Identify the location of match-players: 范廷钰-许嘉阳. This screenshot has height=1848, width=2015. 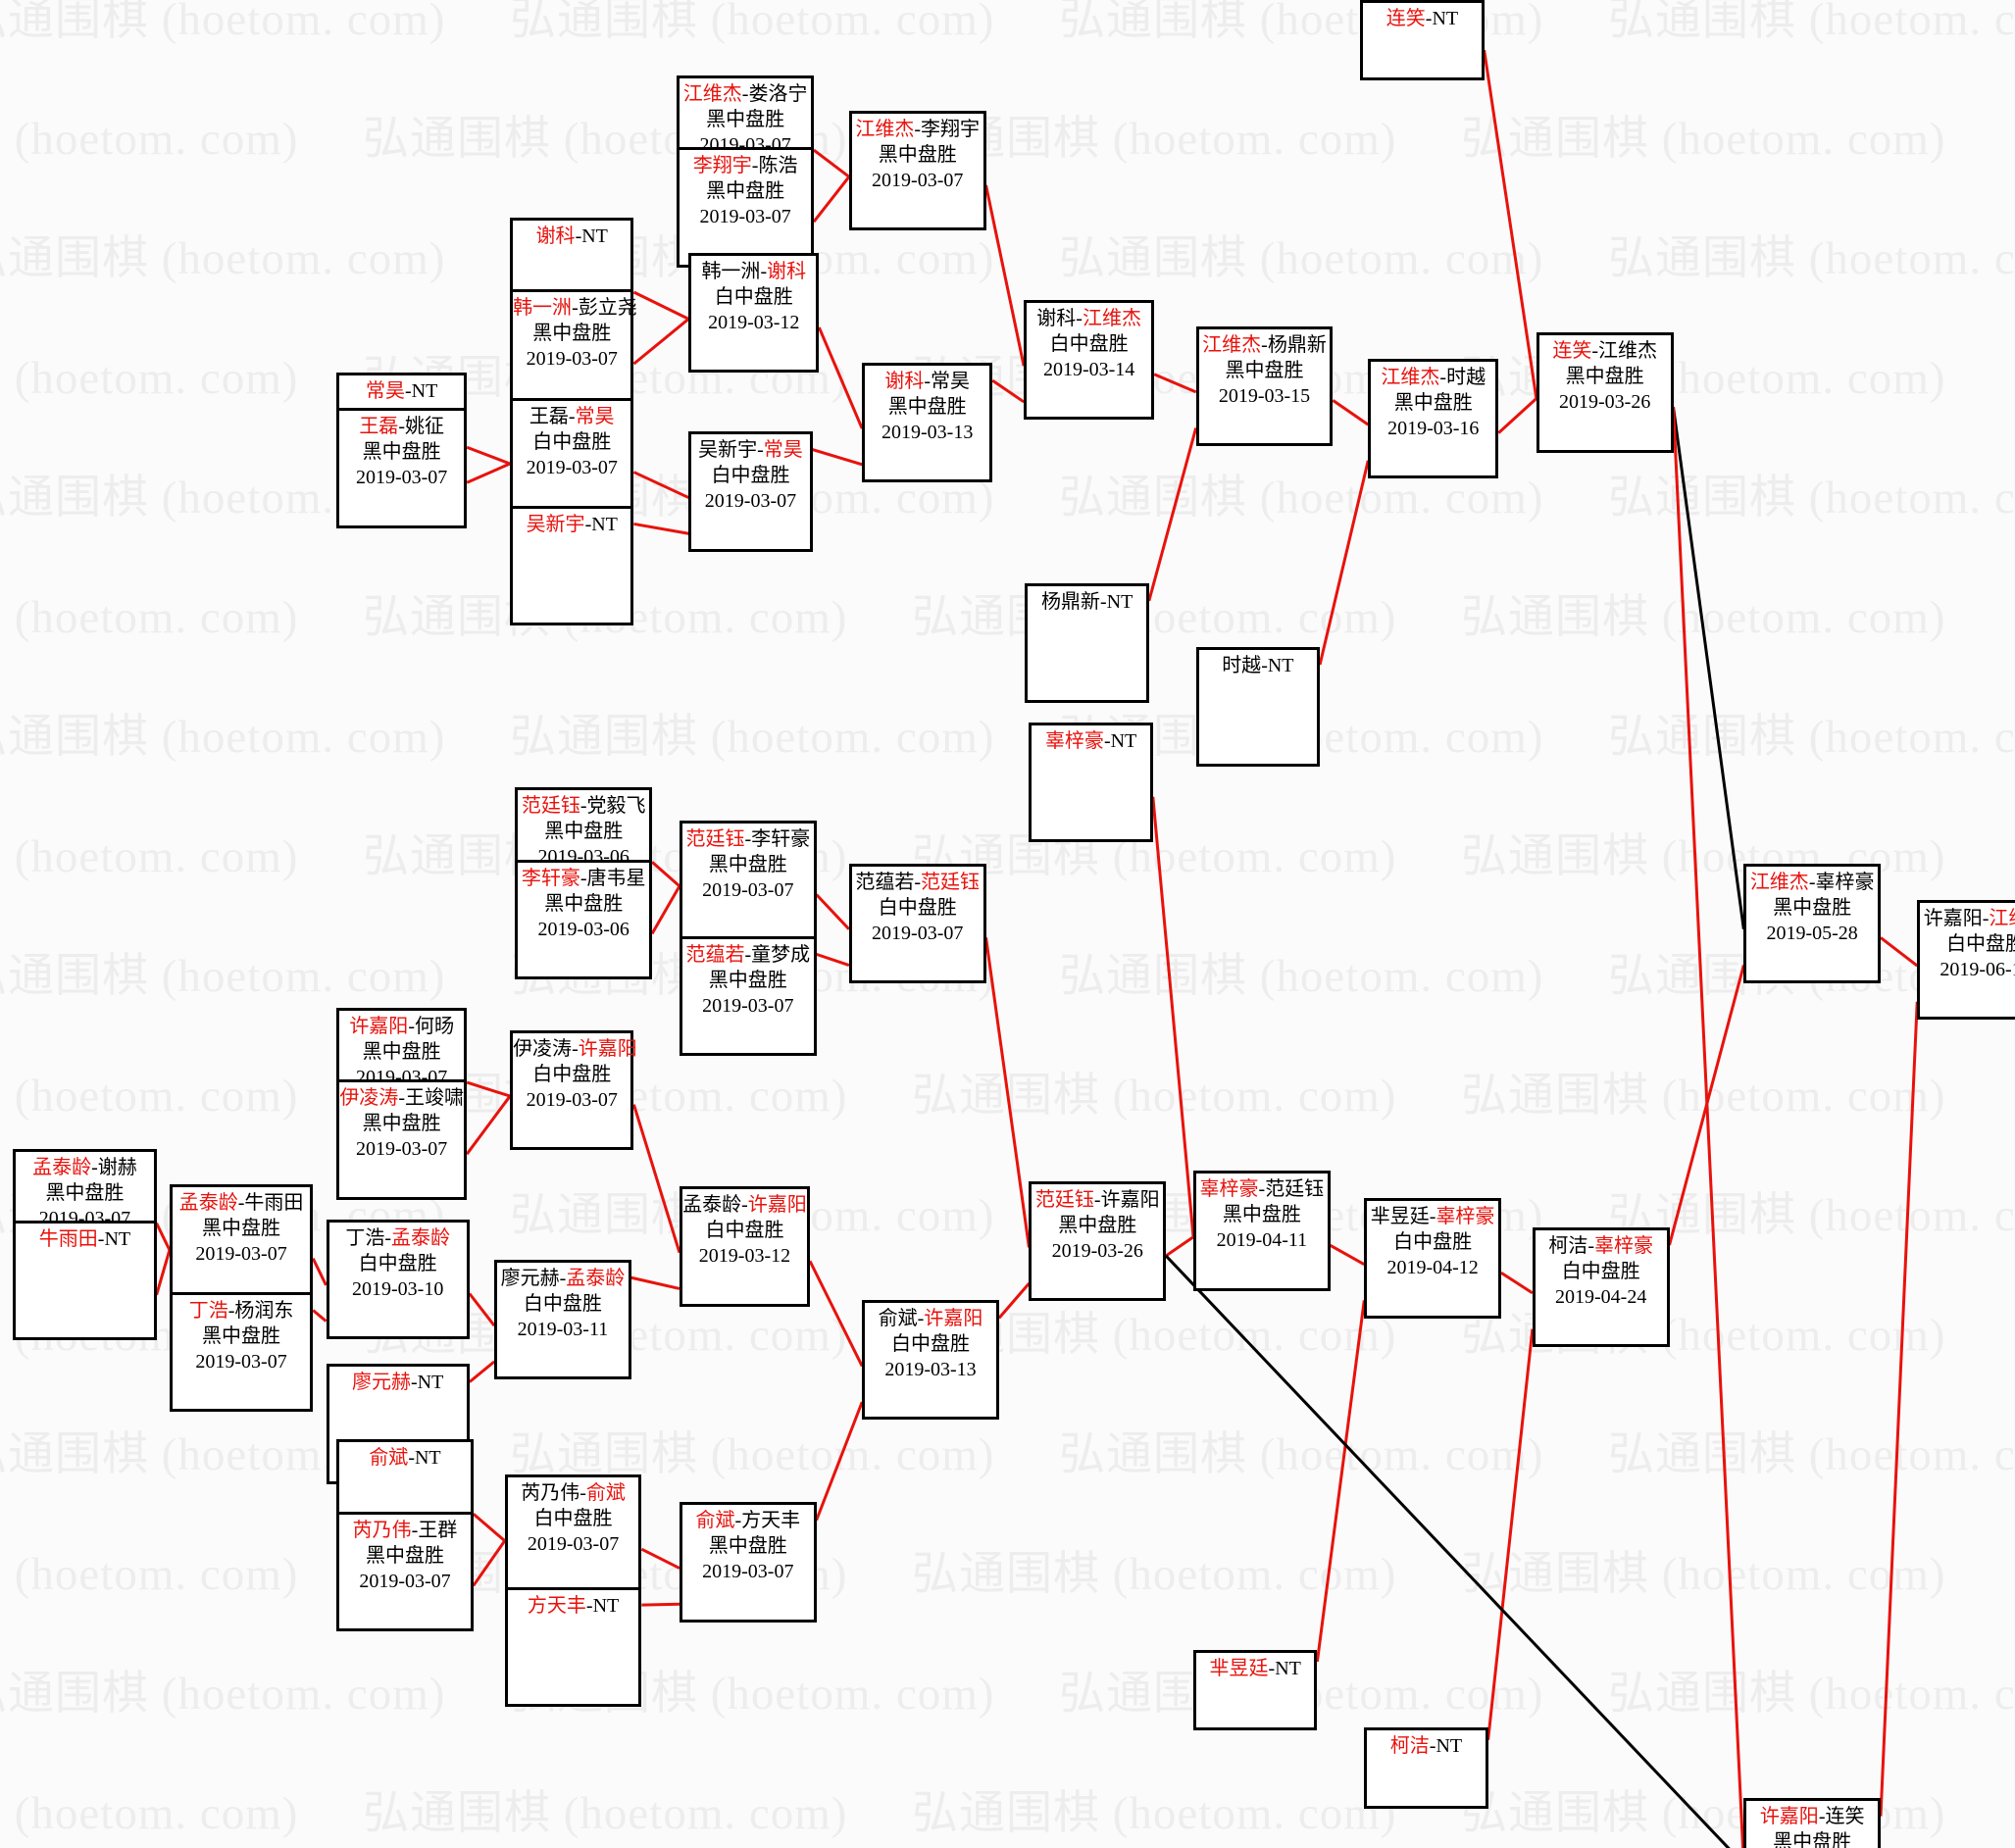
(1097, 1200).